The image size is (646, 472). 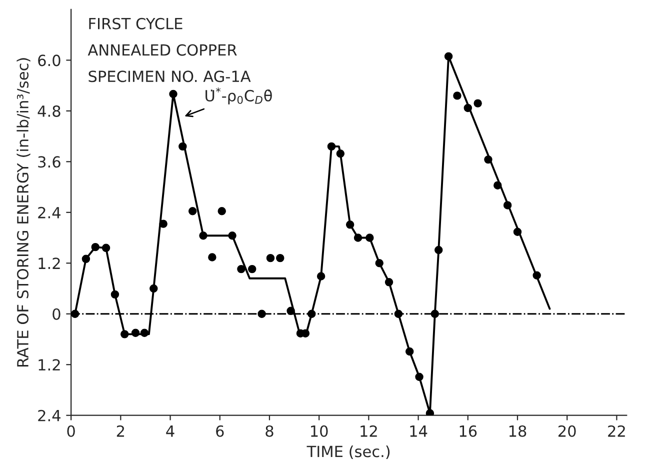 What do you see at coordinates (71, 431) in the screenshot?
I see `x-tick-label: 0` at bounding box center [71, 431].